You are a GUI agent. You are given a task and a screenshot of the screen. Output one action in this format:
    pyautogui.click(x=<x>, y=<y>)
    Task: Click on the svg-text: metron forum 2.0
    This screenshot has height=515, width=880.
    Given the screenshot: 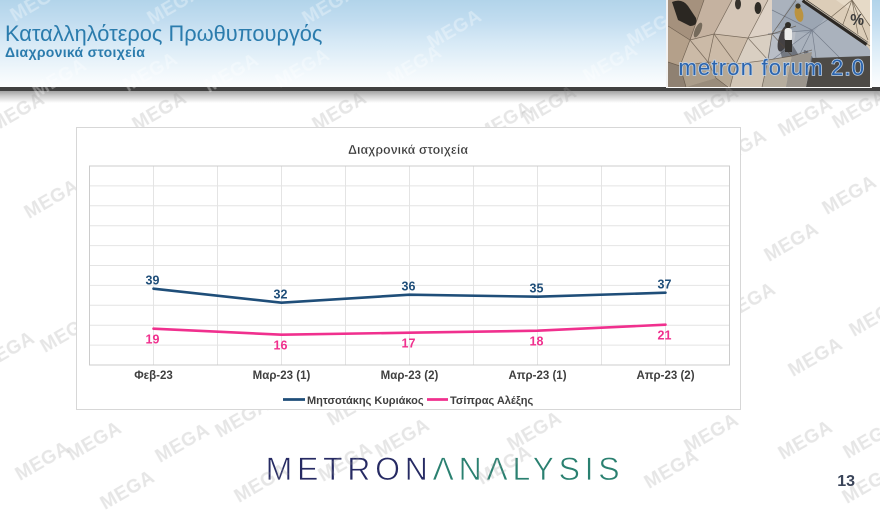 What is the action you would take?
    pyautogui.click(x=772, y=67)
    